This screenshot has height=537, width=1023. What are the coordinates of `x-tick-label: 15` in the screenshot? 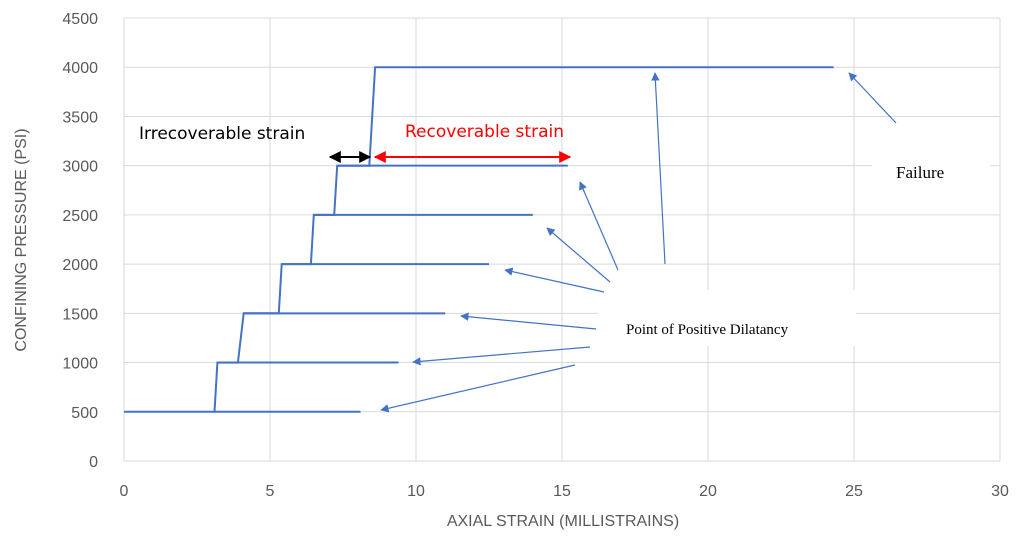 It's located at (562, 491).